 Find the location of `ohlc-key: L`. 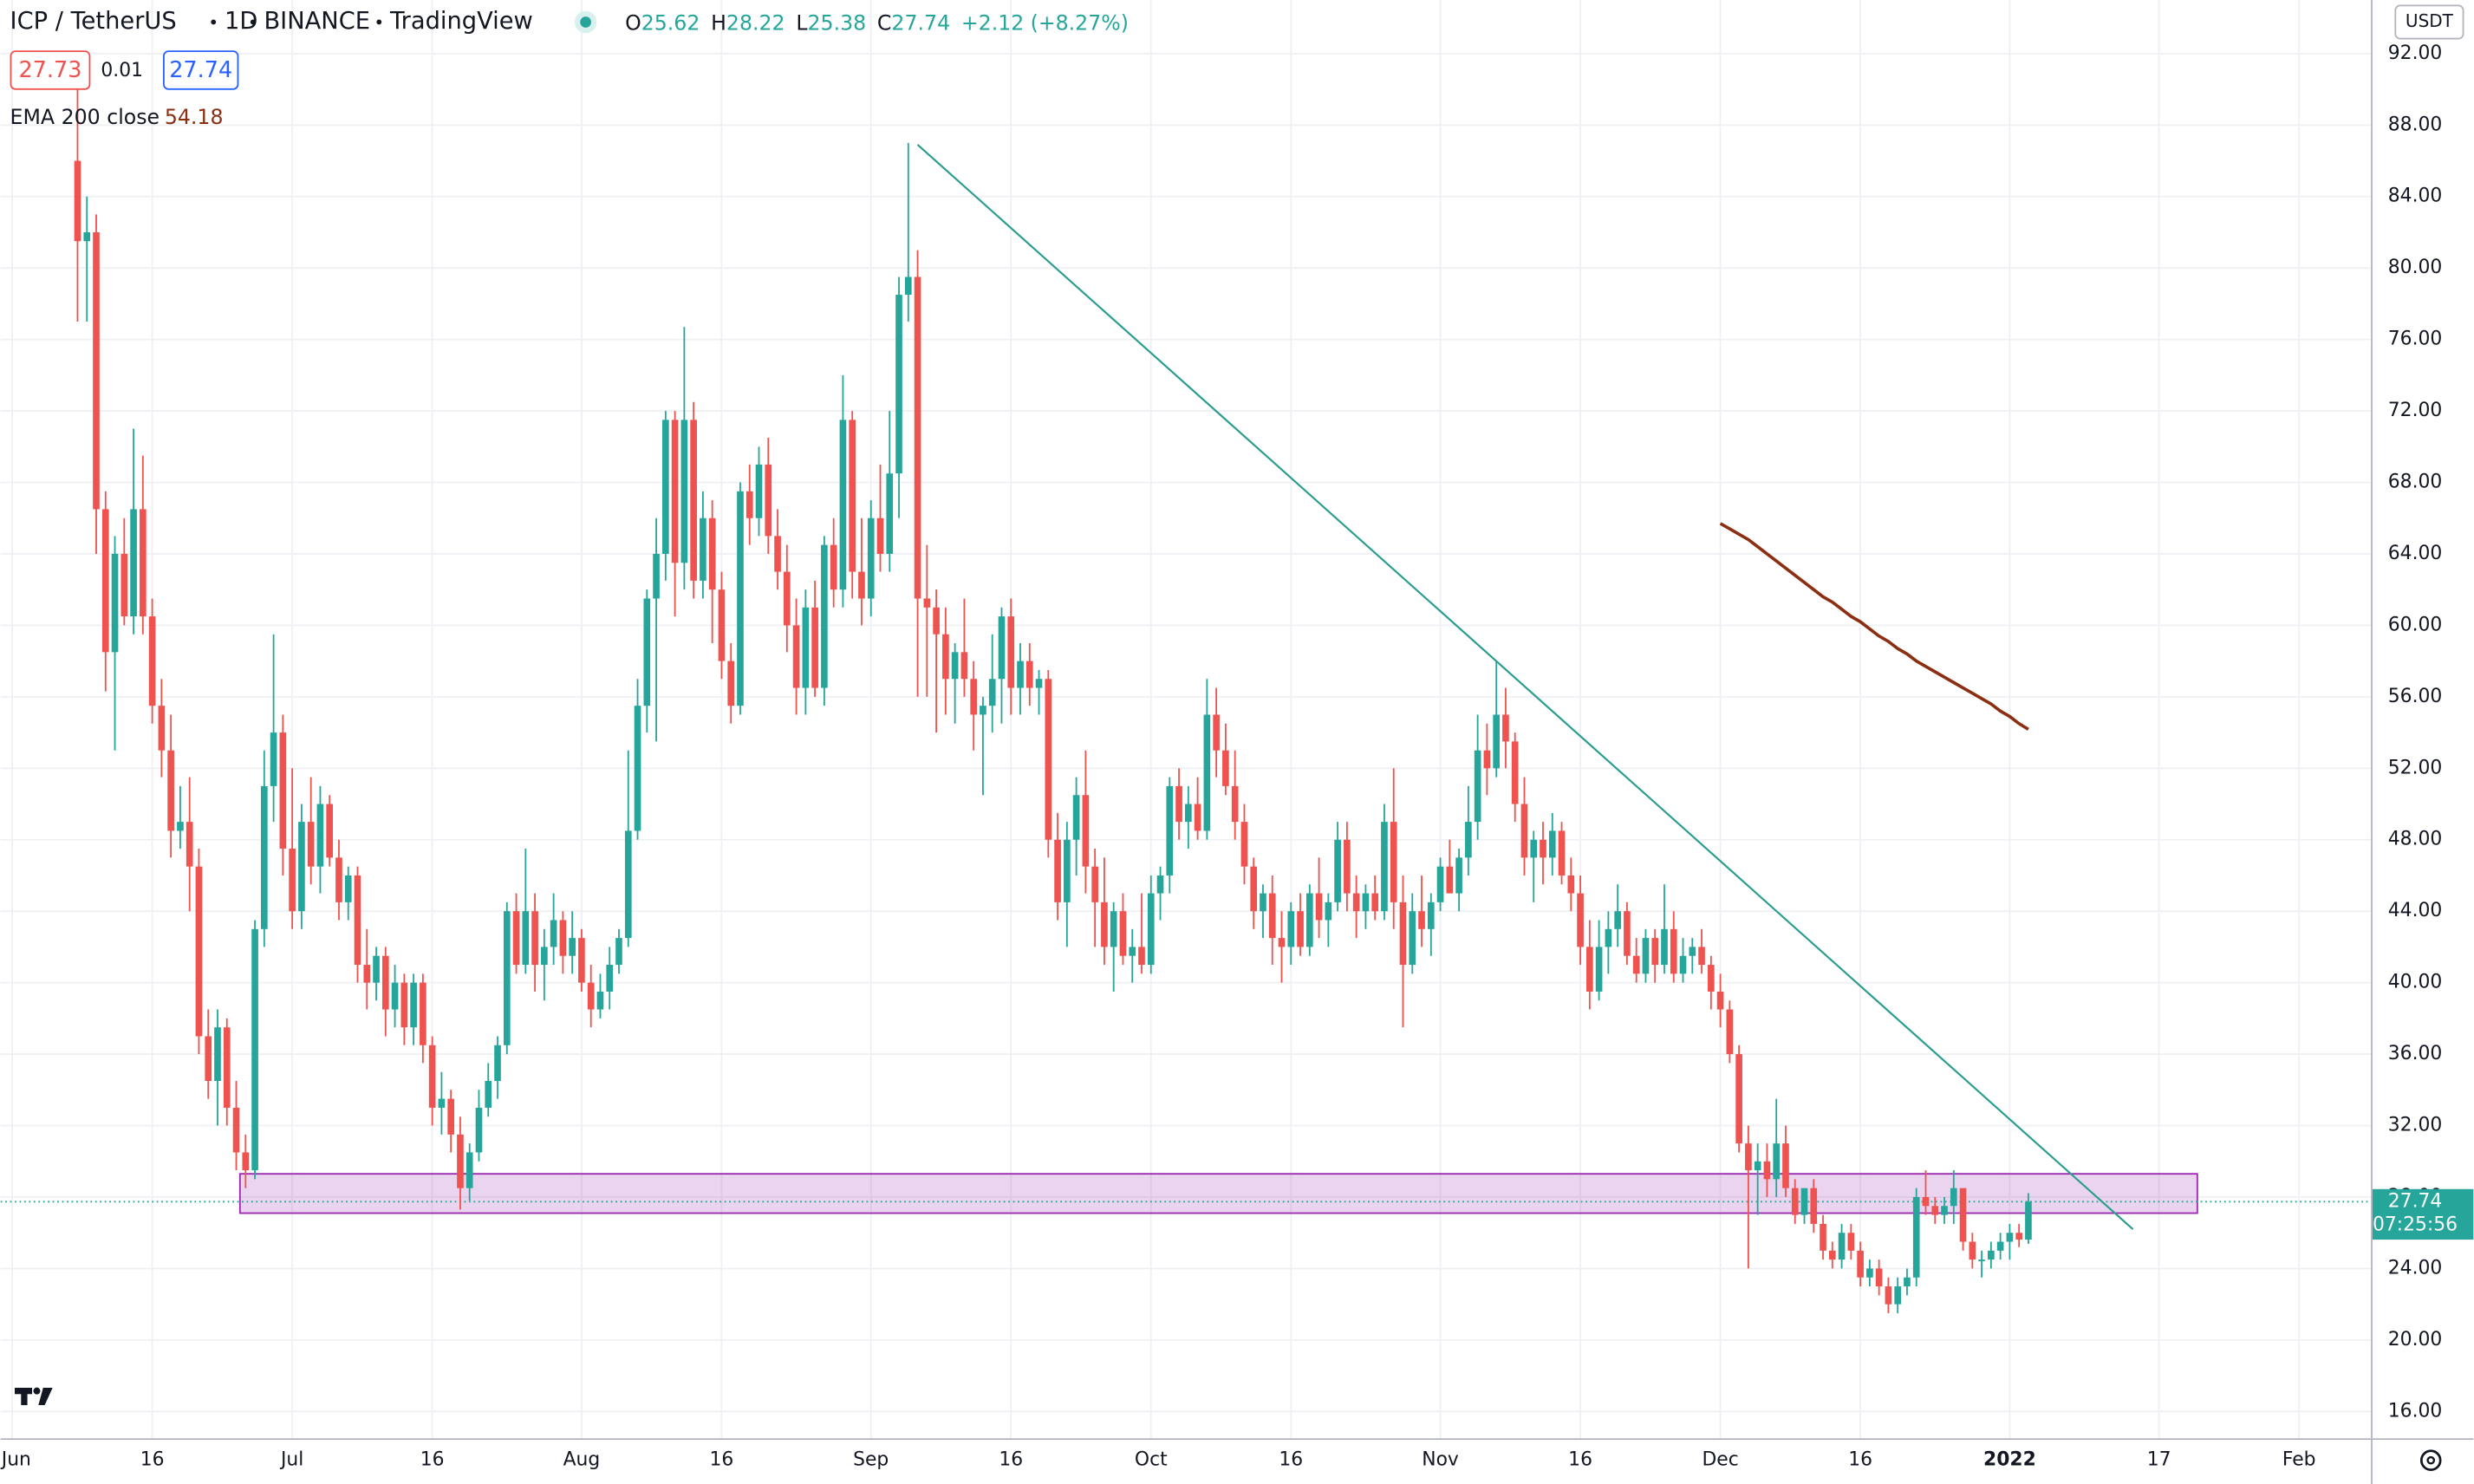

ohlc-key: L is located at coordinates (802, 22).